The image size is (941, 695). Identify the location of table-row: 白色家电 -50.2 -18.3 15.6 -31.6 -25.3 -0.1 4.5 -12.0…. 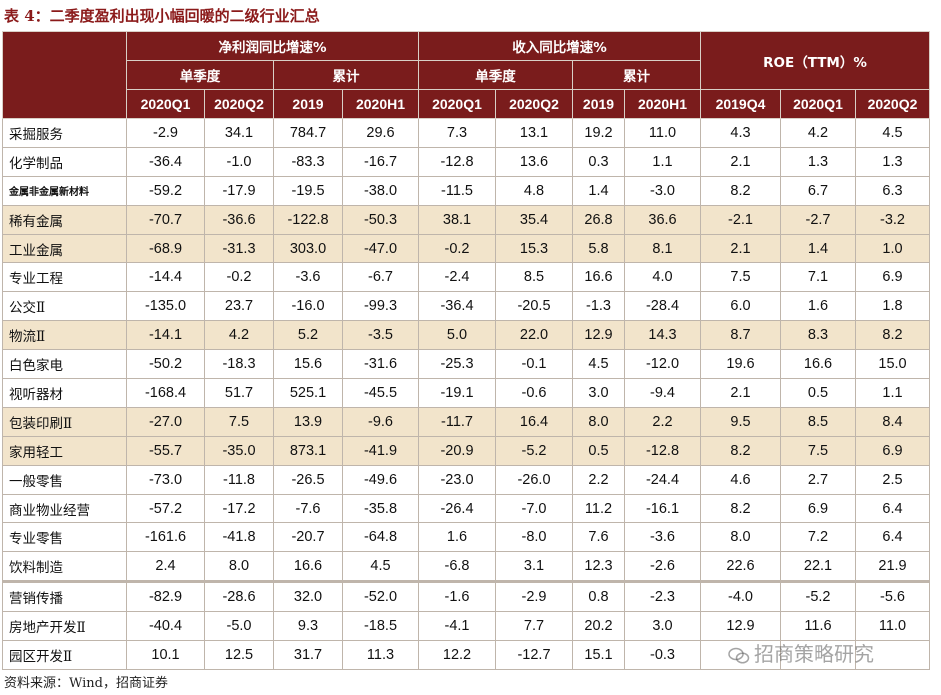
(466, 364).